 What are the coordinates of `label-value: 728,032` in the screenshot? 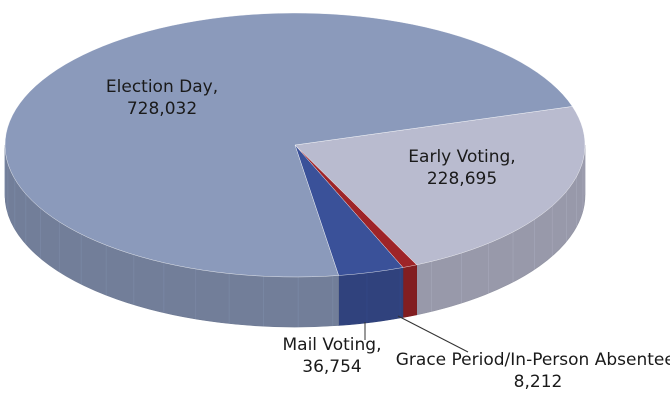 It's located at (162, 109).